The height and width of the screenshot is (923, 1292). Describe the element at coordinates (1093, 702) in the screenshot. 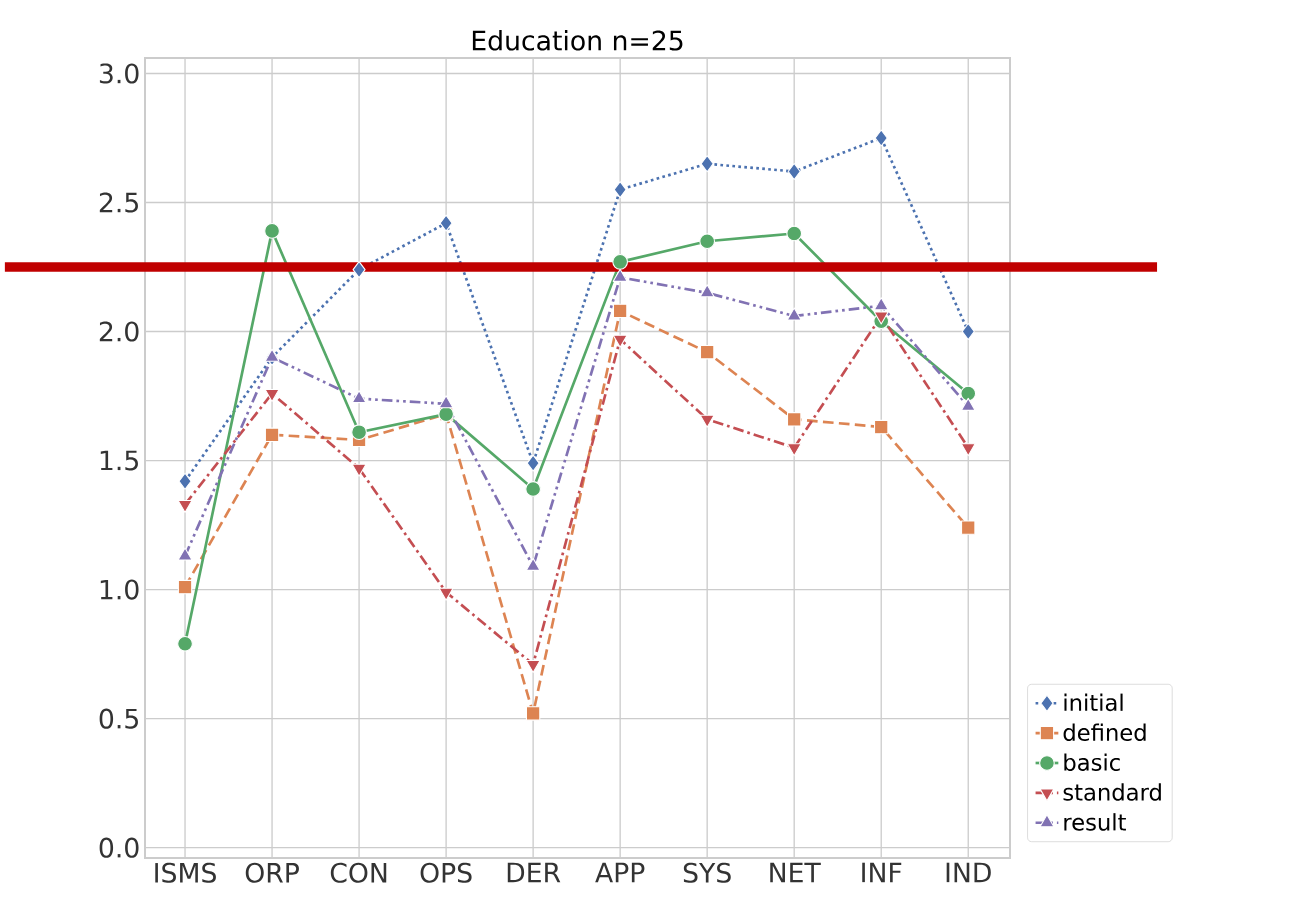

I see `legend-label: initial` at that location.